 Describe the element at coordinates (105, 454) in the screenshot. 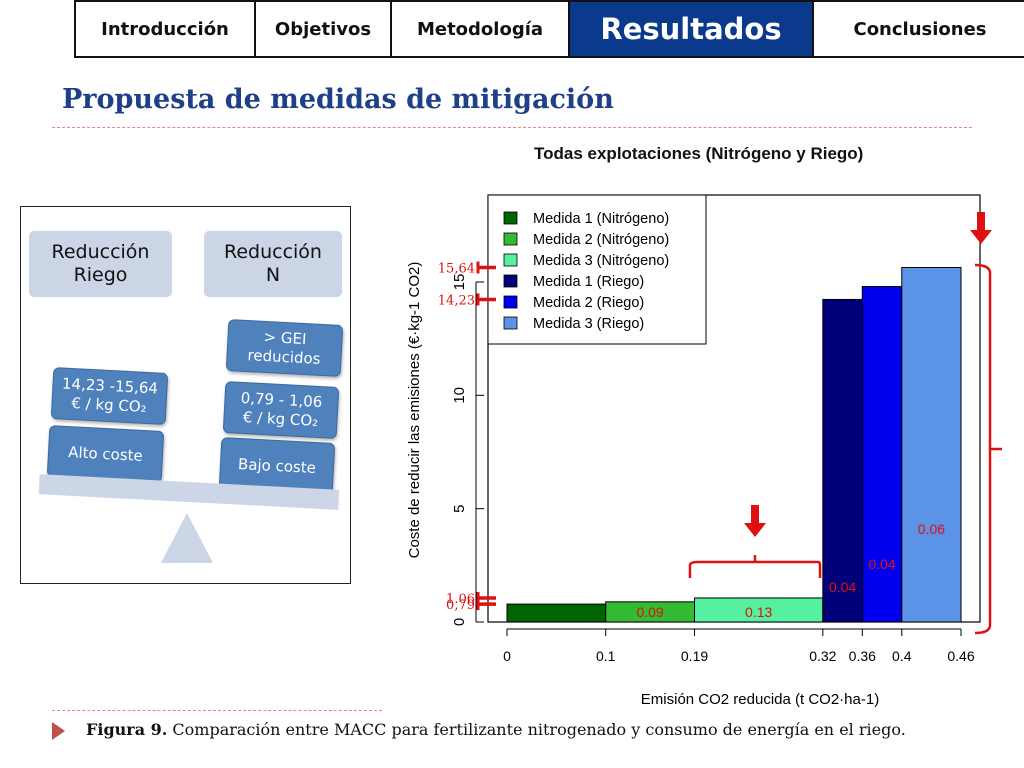

I see `high-cost-box: Alto coste` at that location.